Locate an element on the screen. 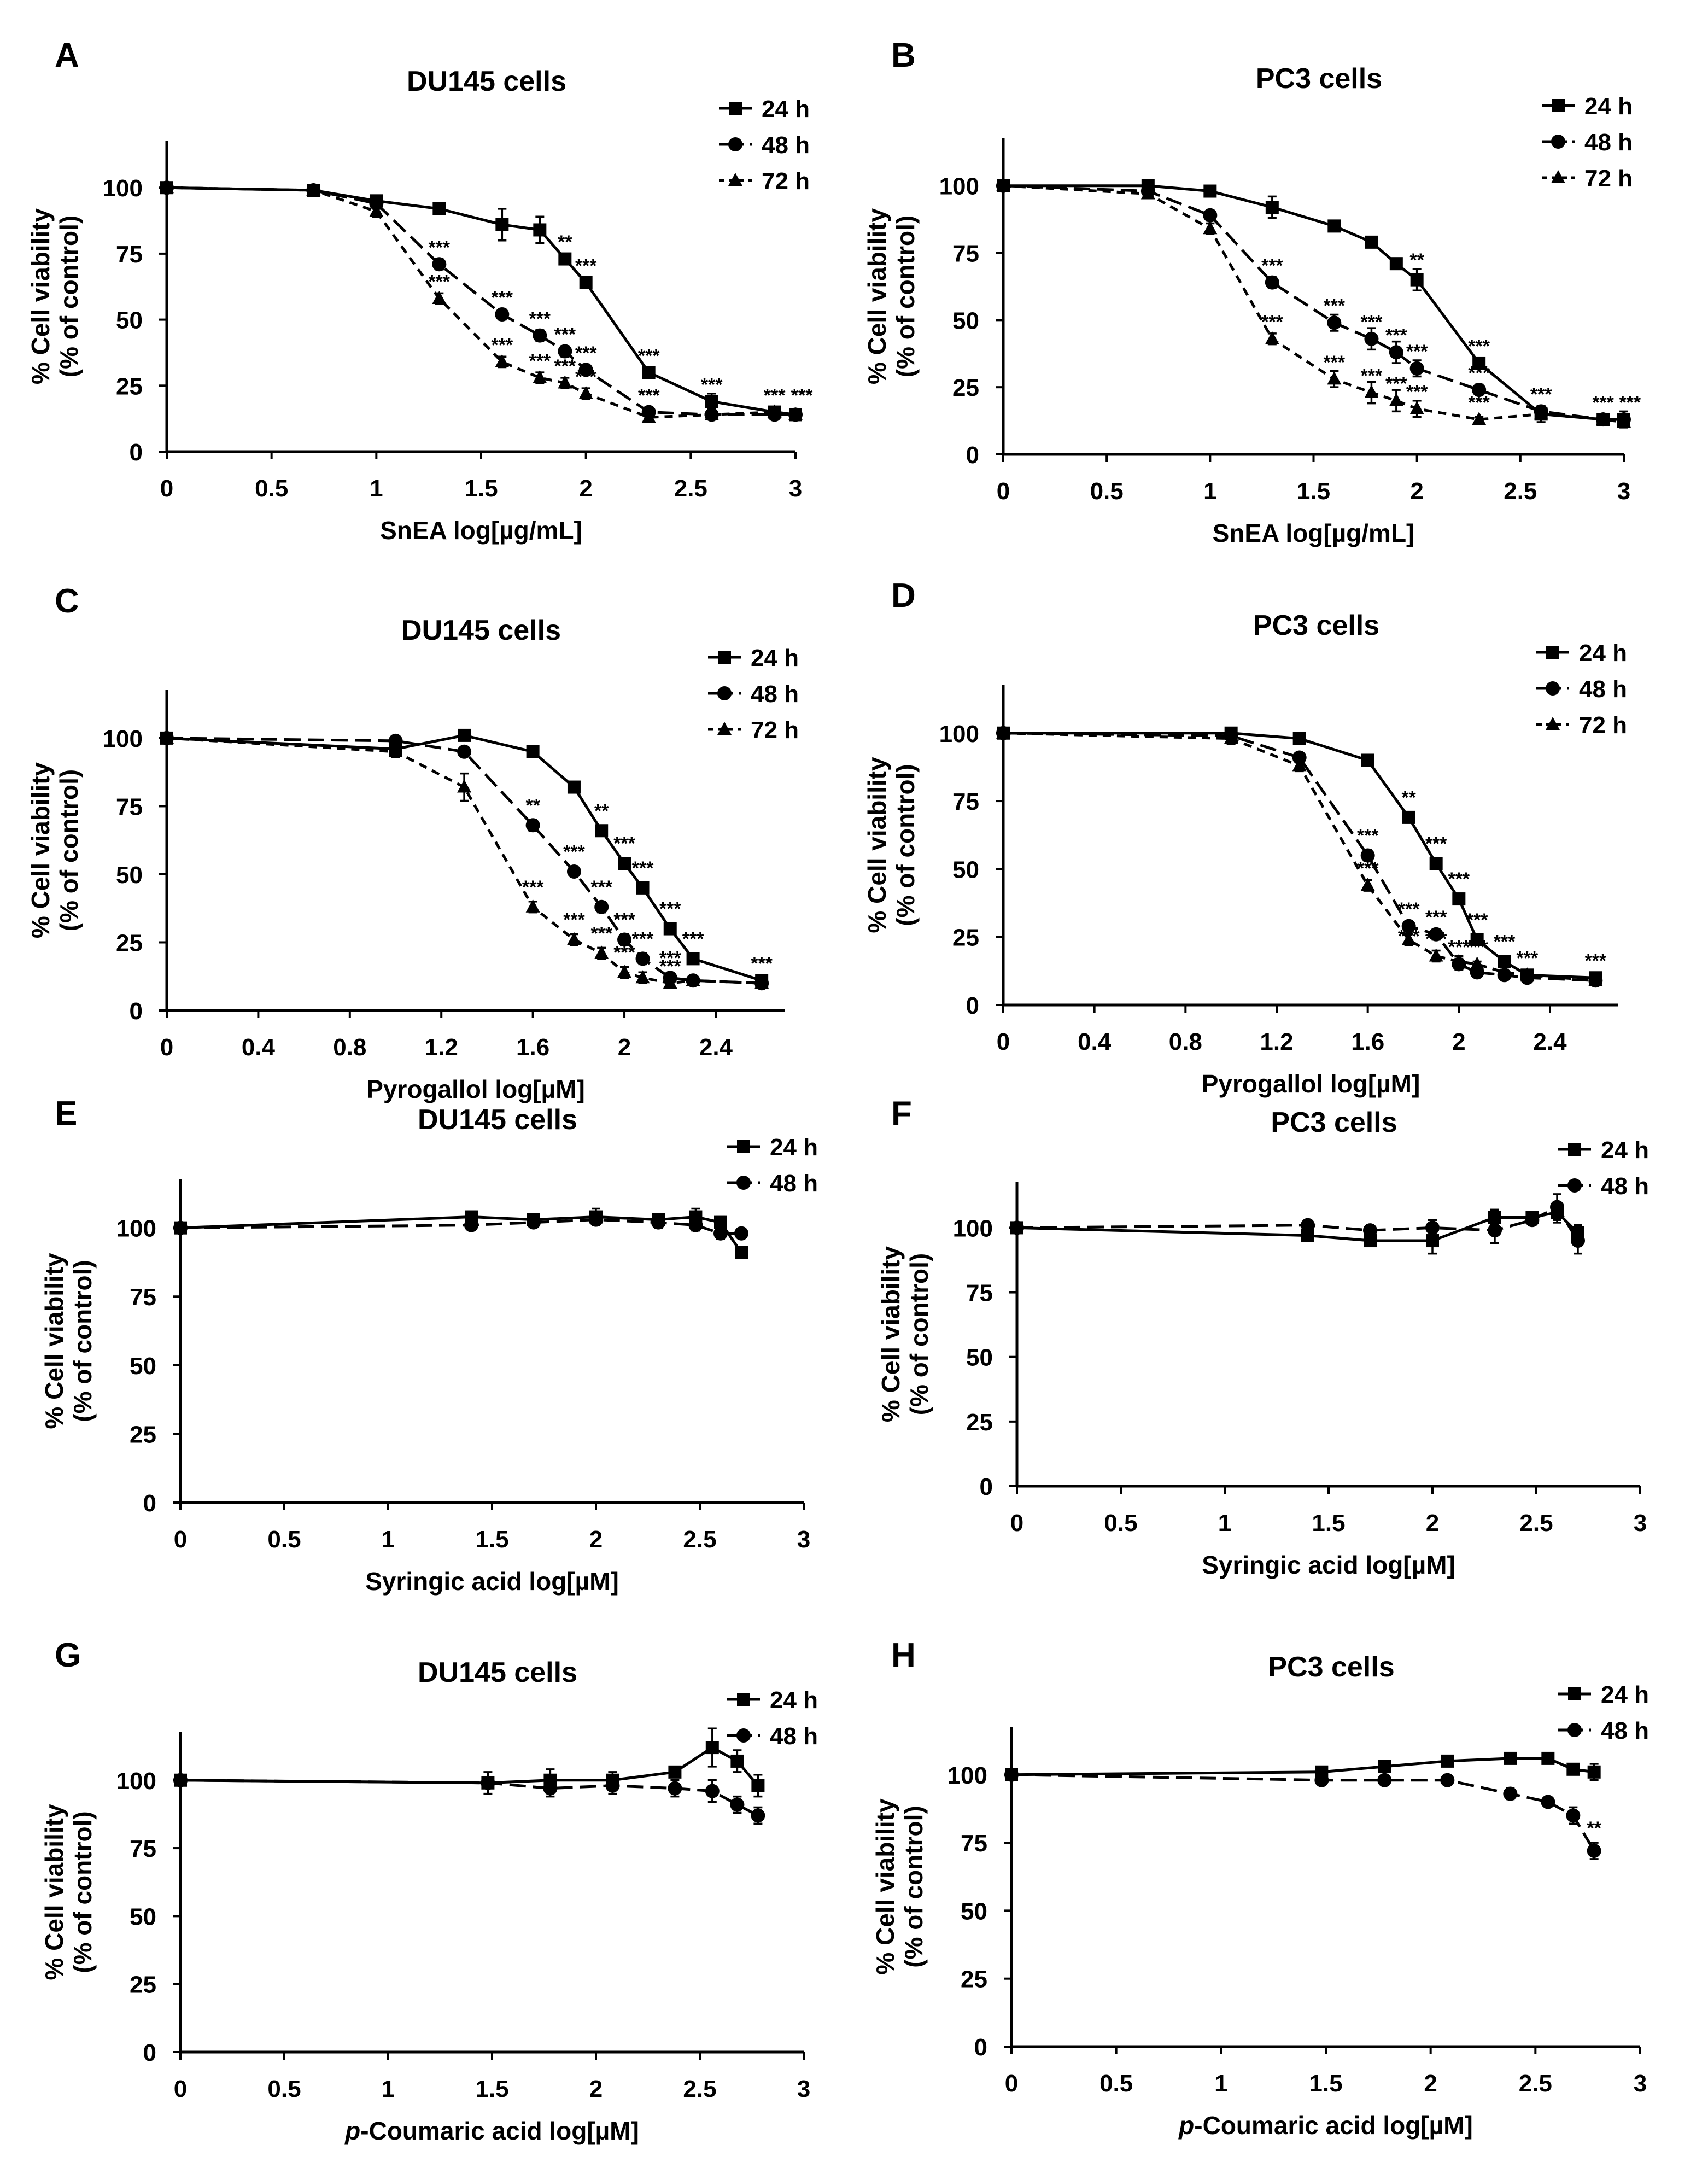 The height and width of the screenshot is (2174, 1708). y-tick-label: 25 is located at coordinates (143, 1434).